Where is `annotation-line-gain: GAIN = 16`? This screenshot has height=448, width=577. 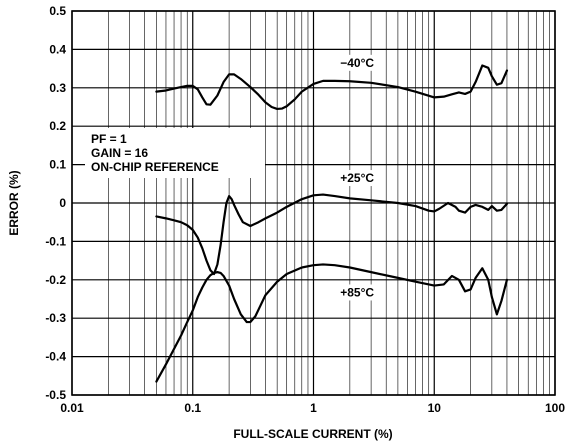
annotation-line-gain: GAIN = 16 is located at coordinates (119, 153).